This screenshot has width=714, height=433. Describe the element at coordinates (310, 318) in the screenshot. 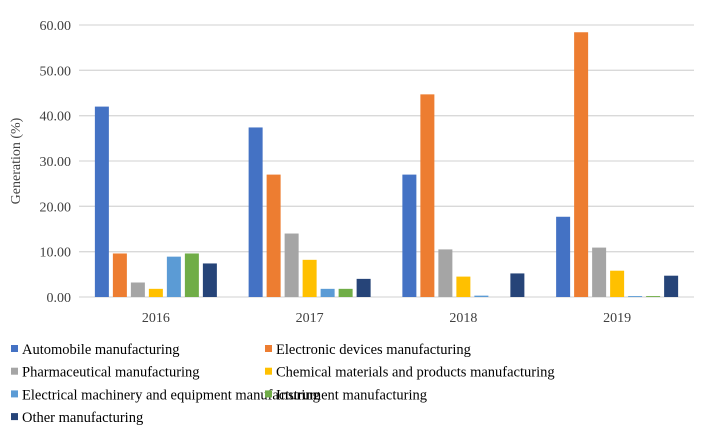

I see `x-tick-label: 2017` at that location.